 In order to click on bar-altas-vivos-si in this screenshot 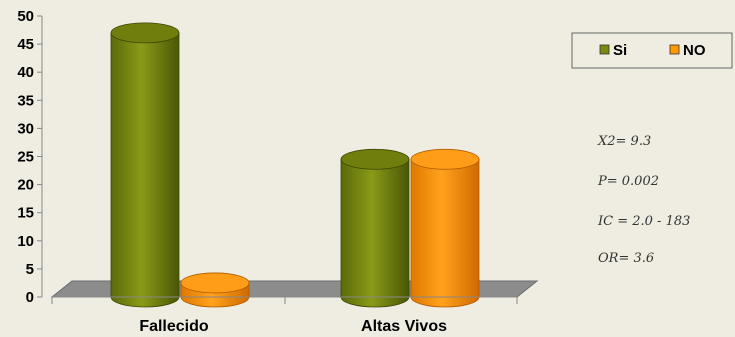, I will do `click(375, 228)`.